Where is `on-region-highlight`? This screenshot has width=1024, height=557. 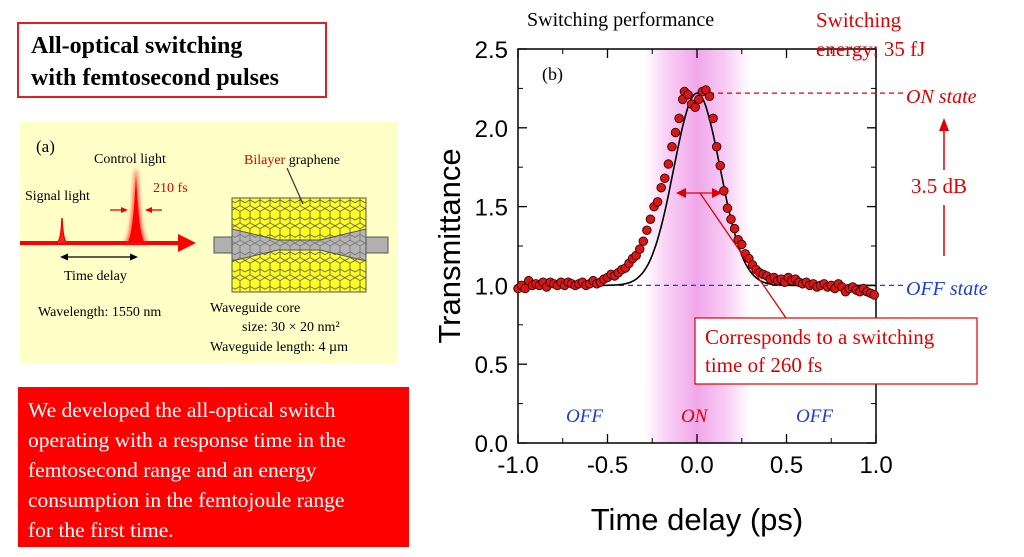
on-region-highlight is located at coordinates (697, 246).